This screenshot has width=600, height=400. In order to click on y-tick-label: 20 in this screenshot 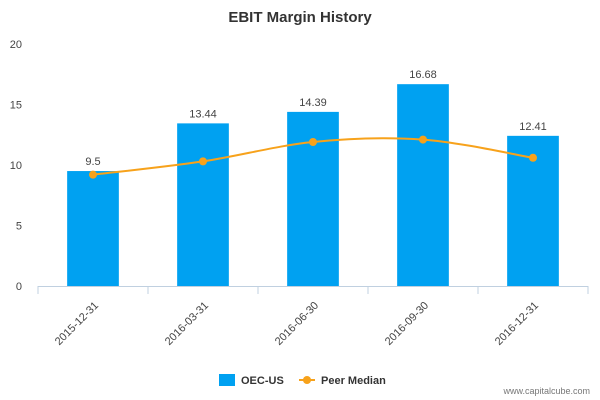, I will do `click(16, 45)`.